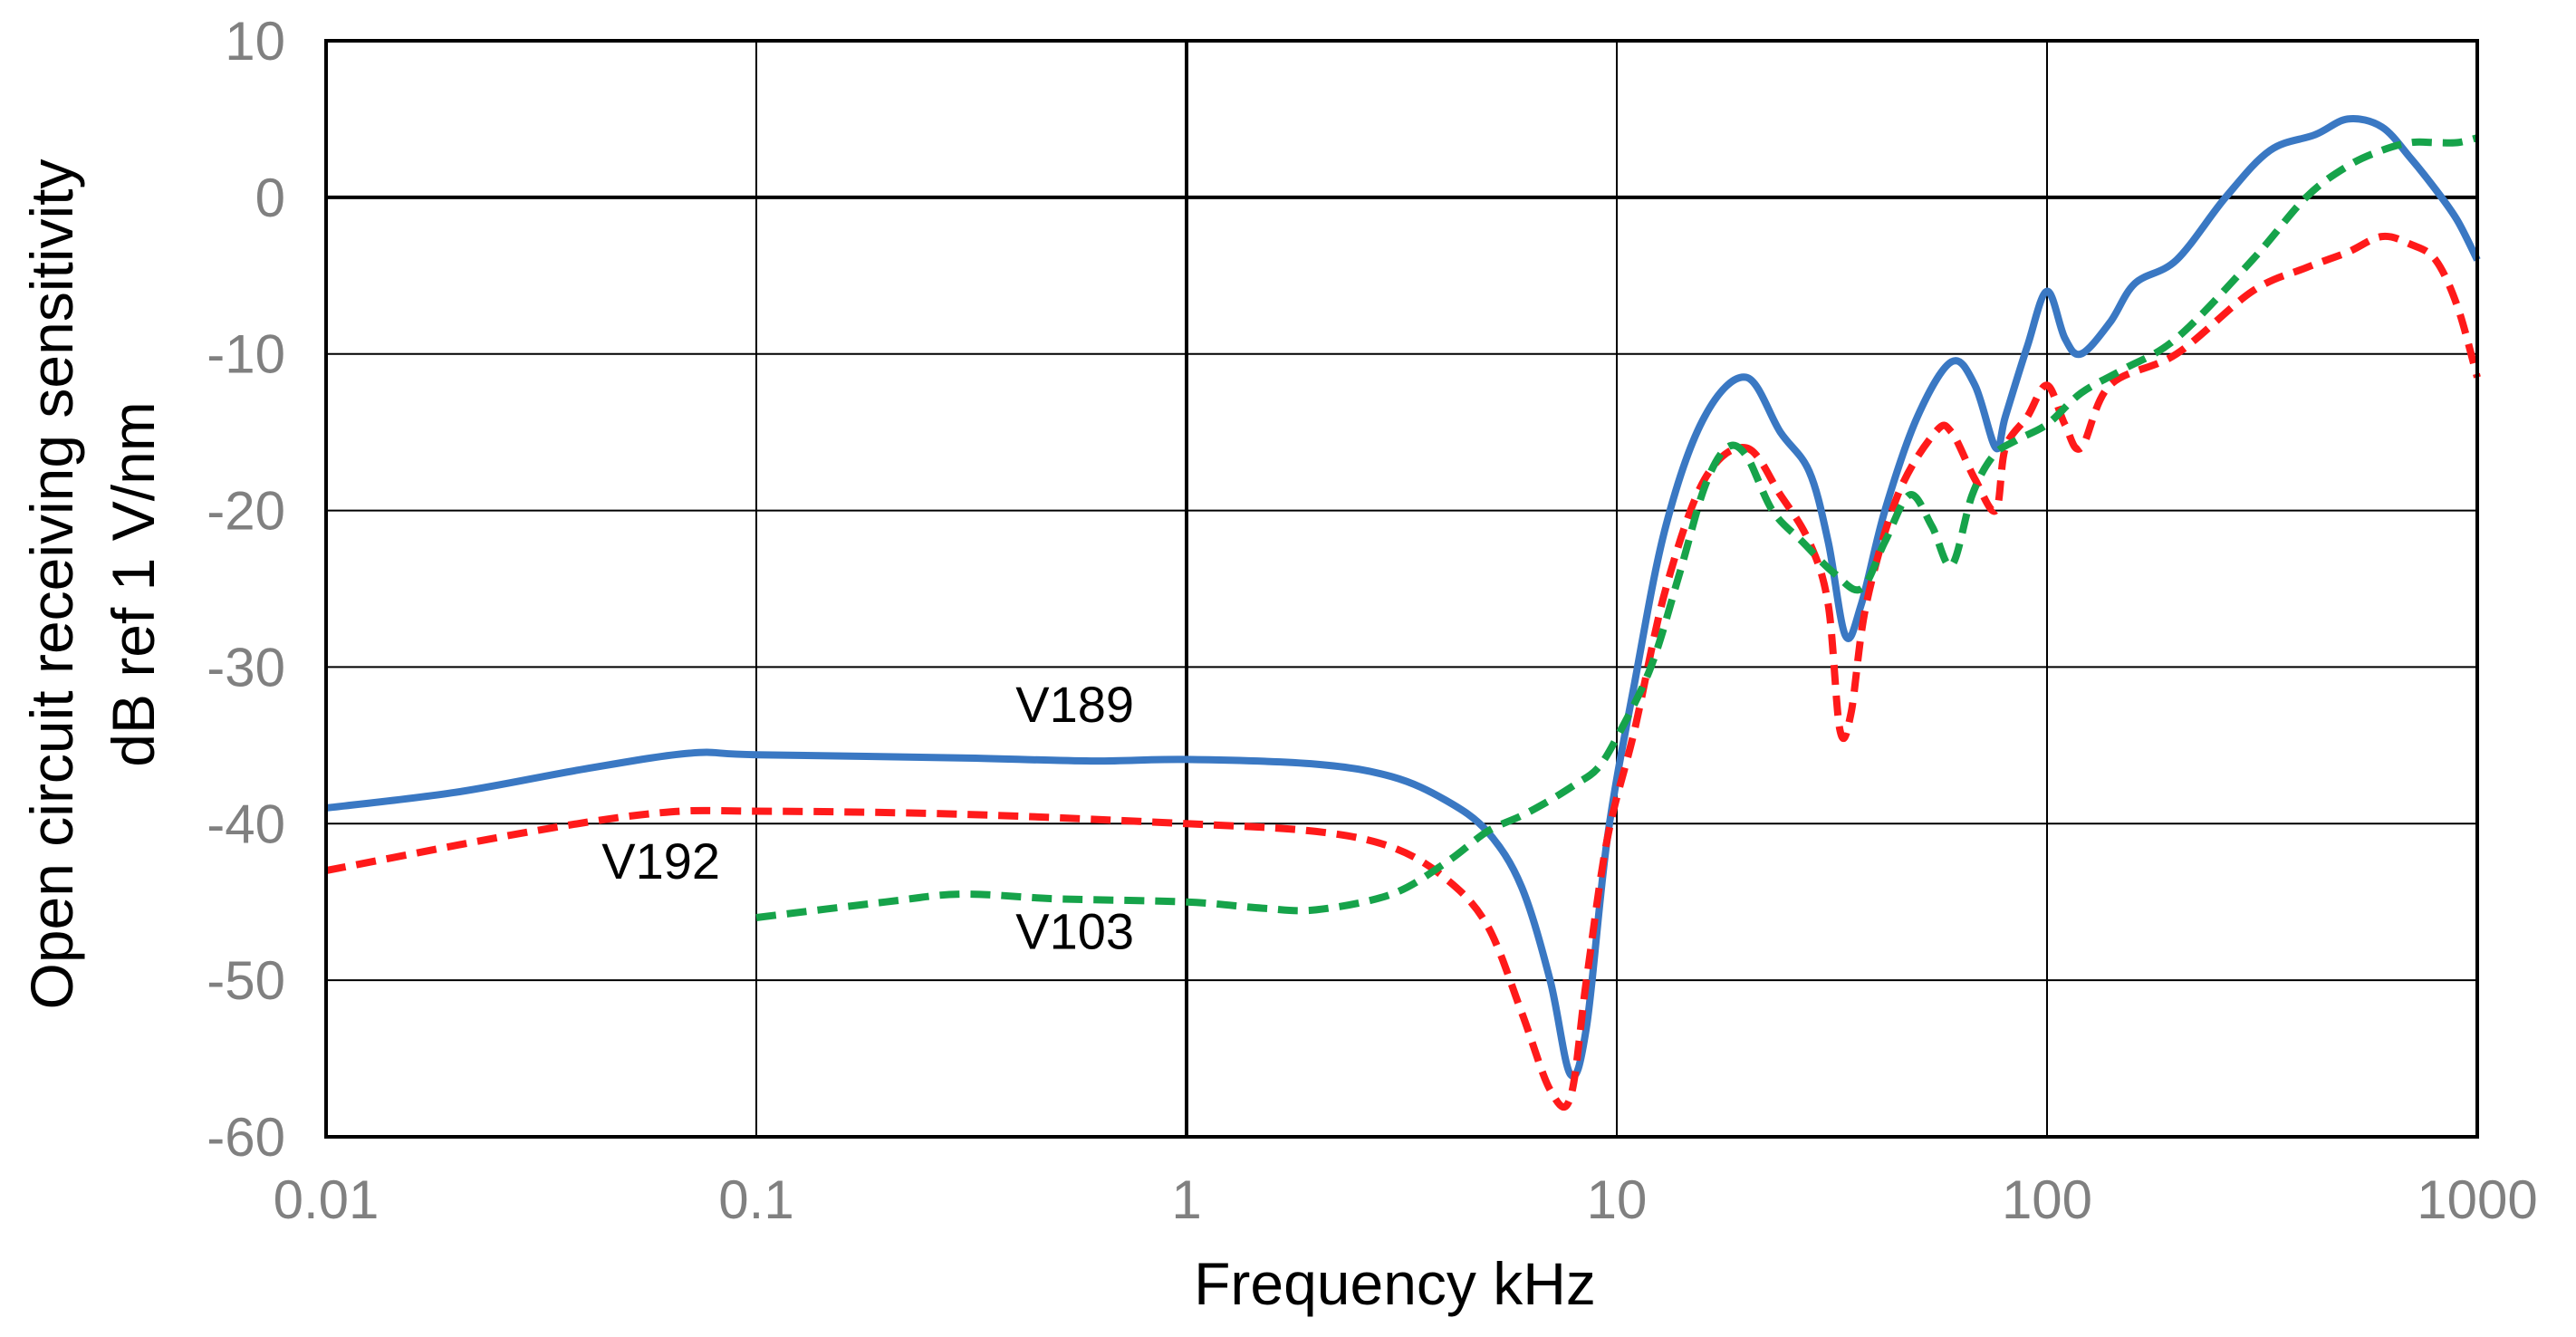  What do you see at coordinates (327, 1199) in the screenshot?
I see `x-tick-label: 0.01` at bounding box center [327, 1199].